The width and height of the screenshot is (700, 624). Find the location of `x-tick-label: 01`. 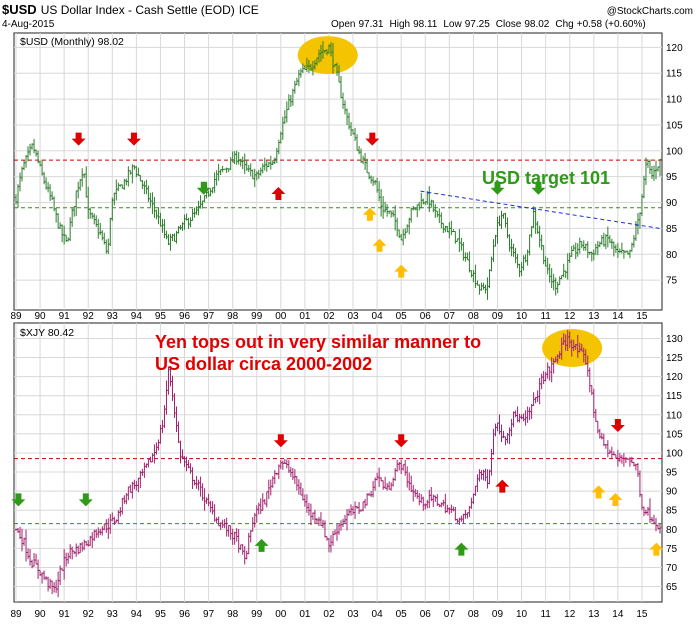

x-tick-label: 01 is located at coordinates (305, 614).